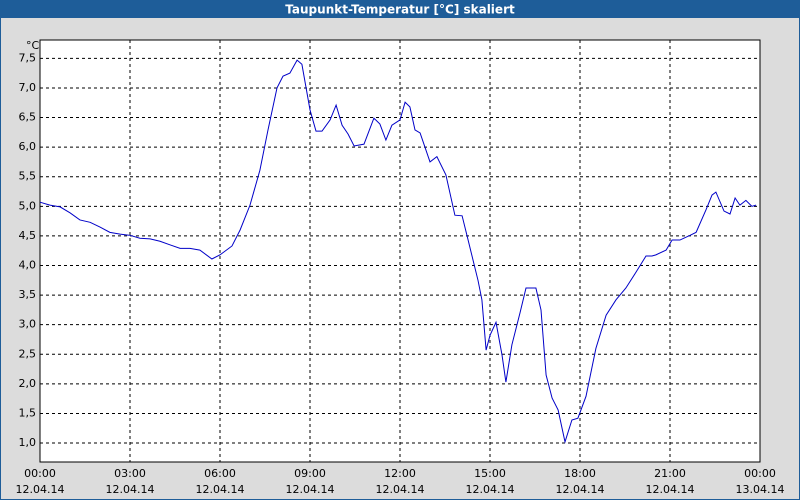 This screenshot has height=500, width=800. What do you see at coordinates (28, 205) in the screenshot?
I see `y-tick-label: 5,0` at bounding box center [28, 205].